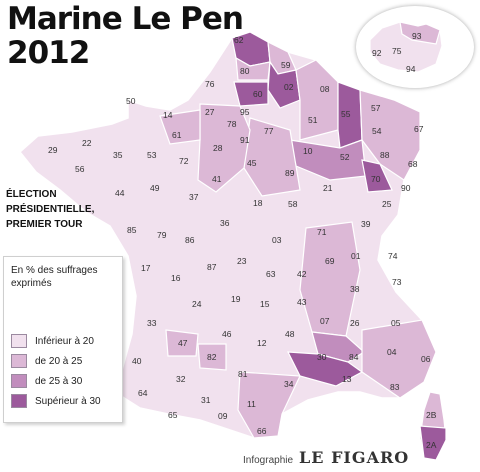 The image size is (480, 472). What do you see at coordinates (269, 405) in the screenshot?
I see `zone-occitanie` at bounding box center [269, 405].